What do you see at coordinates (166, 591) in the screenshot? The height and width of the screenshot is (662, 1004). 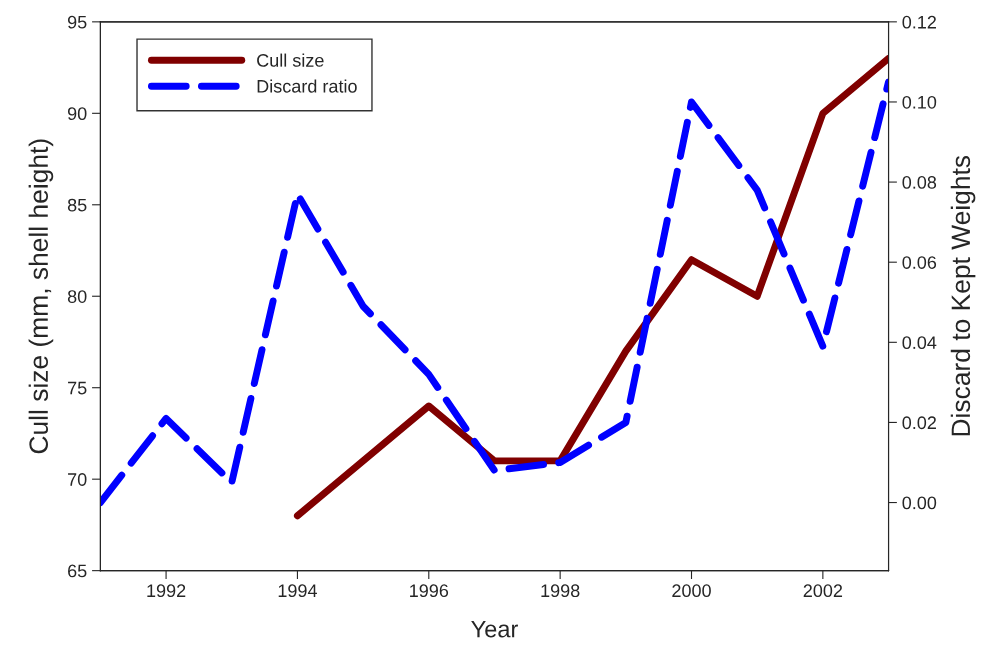 I see `x-tick-label: 1992` at bounding box center [166, 591].